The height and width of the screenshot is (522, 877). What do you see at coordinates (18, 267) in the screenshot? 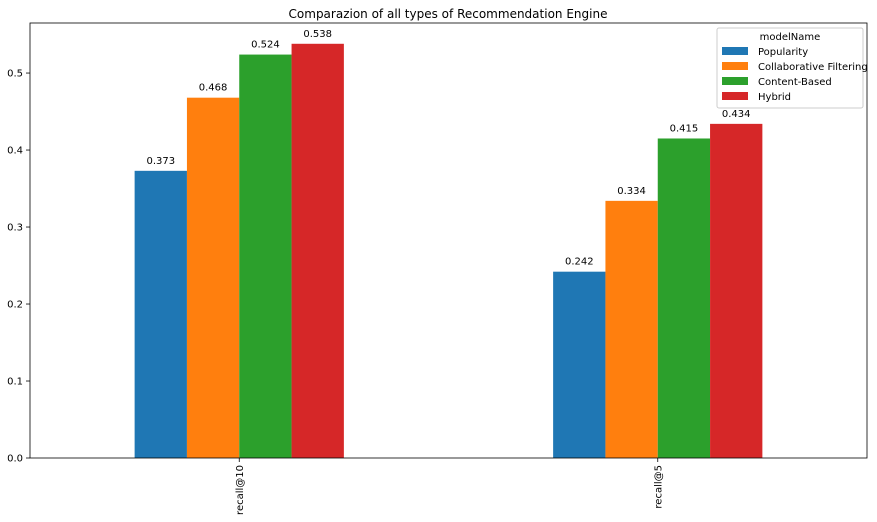
I see `y-axis: 0.0 0.1 0.2 0.3 0.4 0.5` at bounding box center [18, 267].